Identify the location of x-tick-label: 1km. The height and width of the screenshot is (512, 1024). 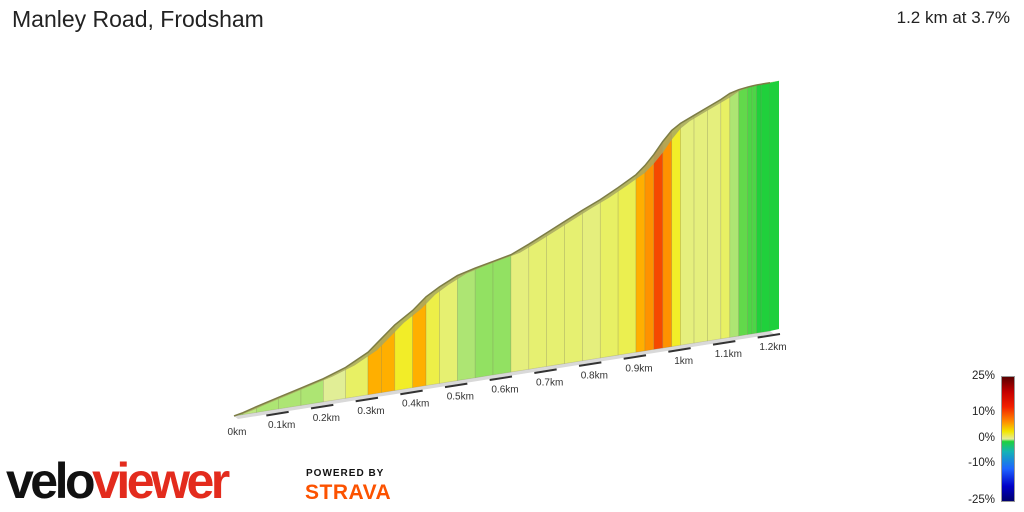
(683, 361).